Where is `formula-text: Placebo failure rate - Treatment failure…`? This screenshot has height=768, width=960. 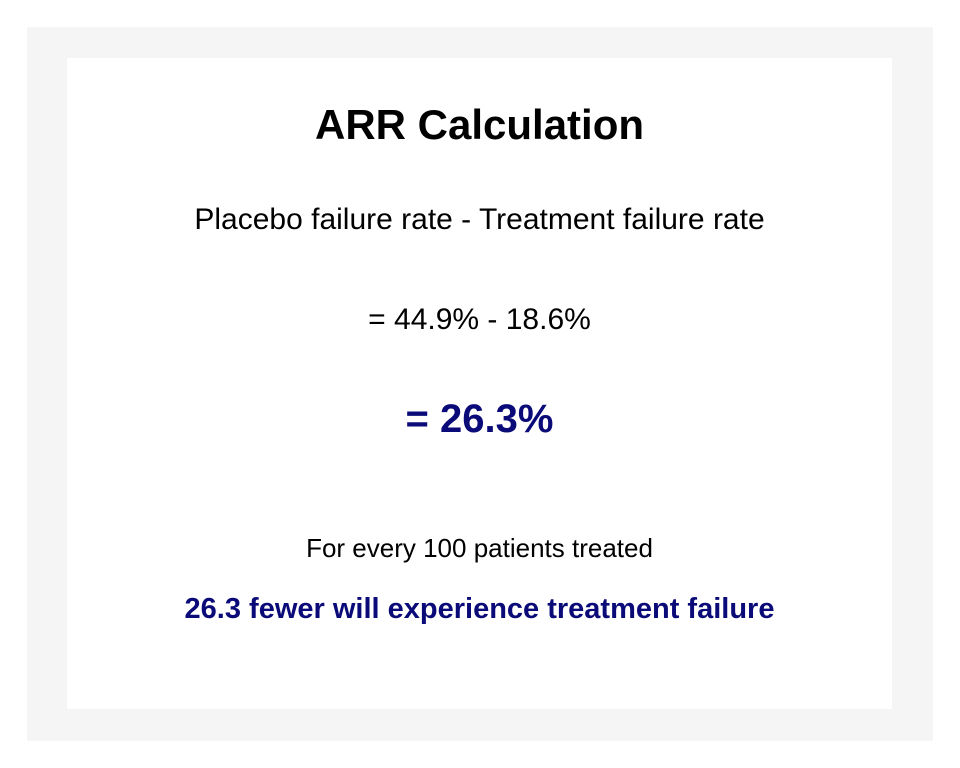 formula-text: Placebo failure rate - Treatment failure… is located at coordinates (479, 219).